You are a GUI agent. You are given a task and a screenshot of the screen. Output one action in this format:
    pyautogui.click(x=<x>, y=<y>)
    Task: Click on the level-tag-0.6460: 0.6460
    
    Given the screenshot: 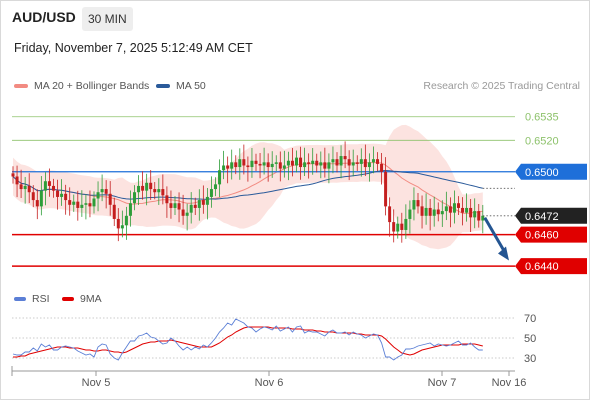 What is the action you would take?
    pyautogui.click(x=551, y=234)
    